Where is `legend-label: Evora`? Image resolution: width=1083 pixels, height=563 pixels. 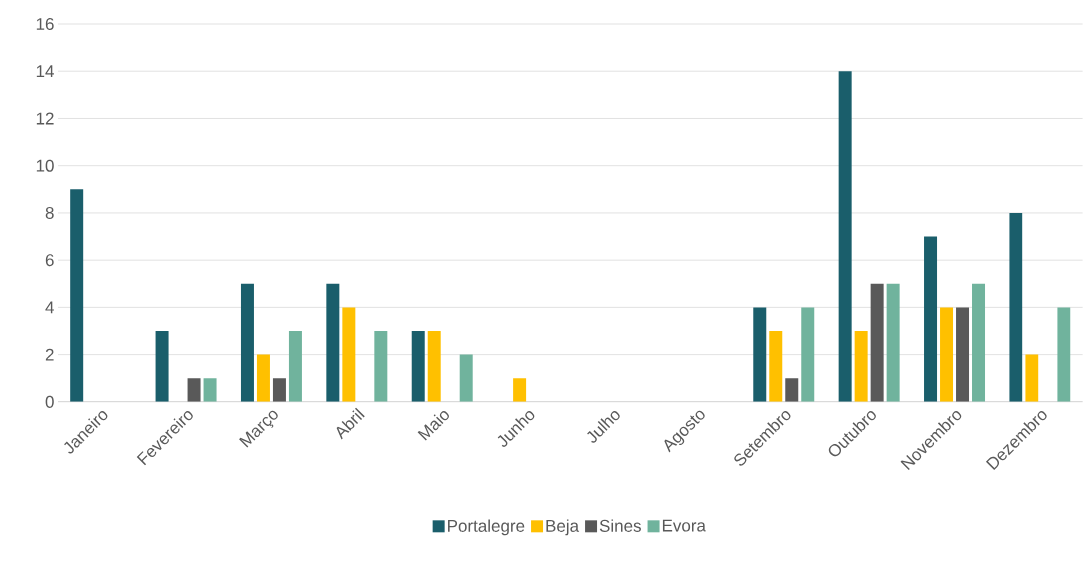
legend-label: Evora is located at coordinates (684, 525).